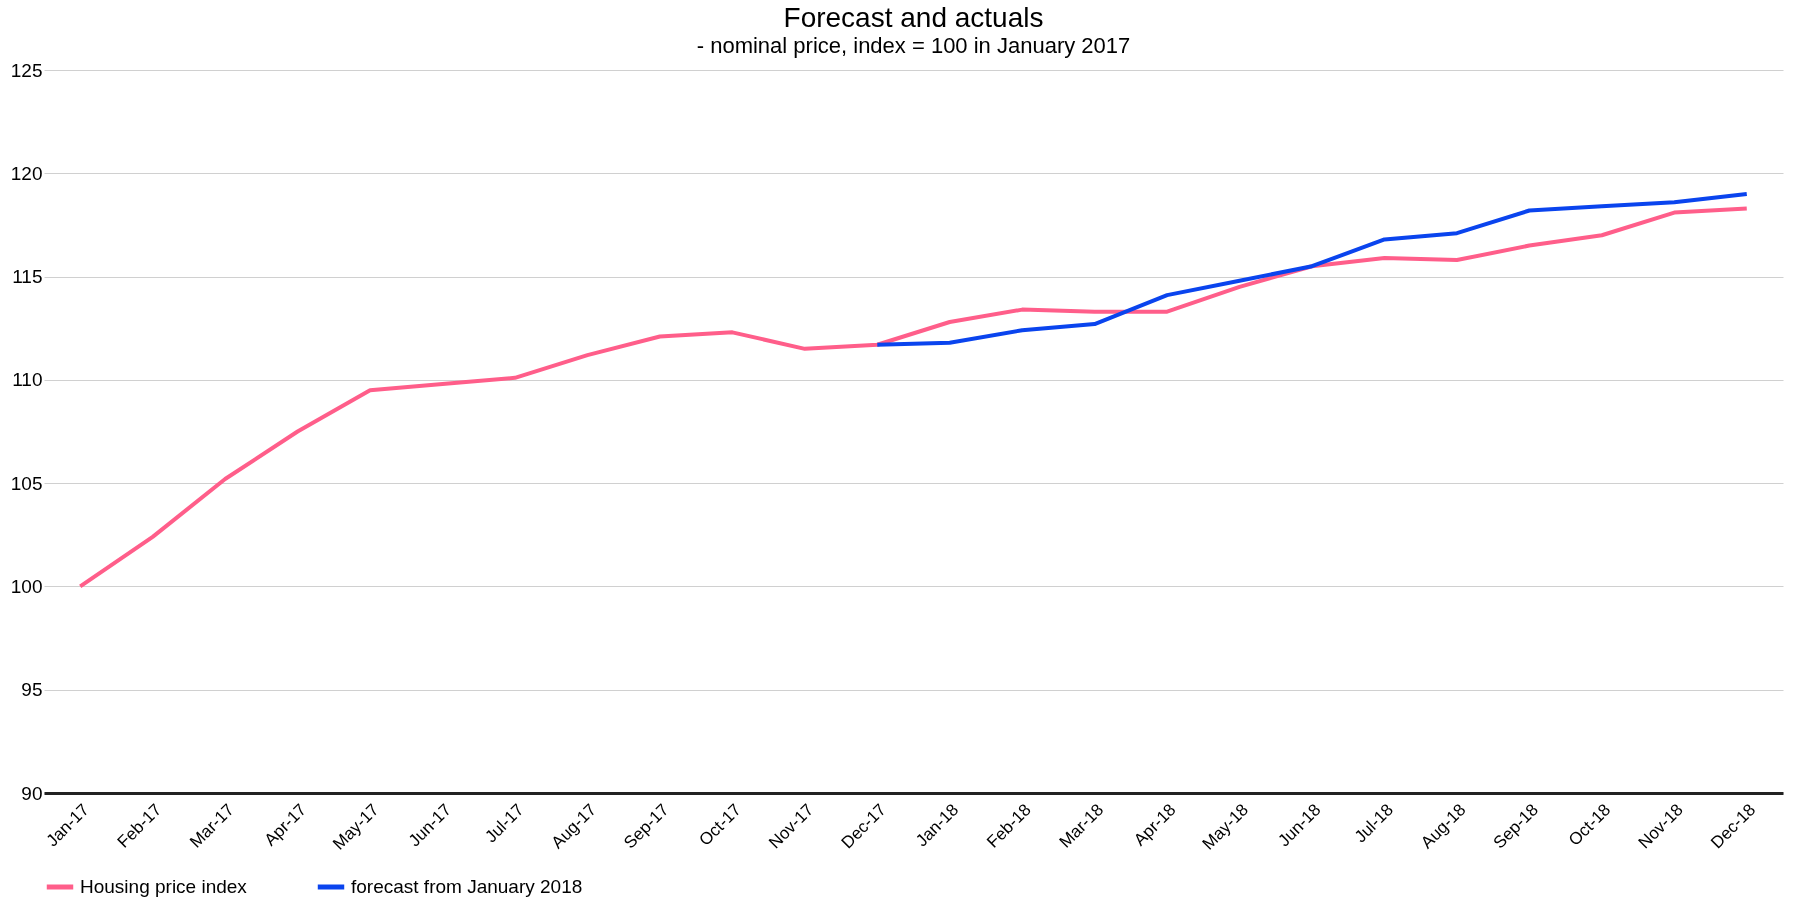 Image resolution: width=1803 pixels, height=902 pixels. I want to click on legend-label: forecast from January 2018, so click(467, 886).